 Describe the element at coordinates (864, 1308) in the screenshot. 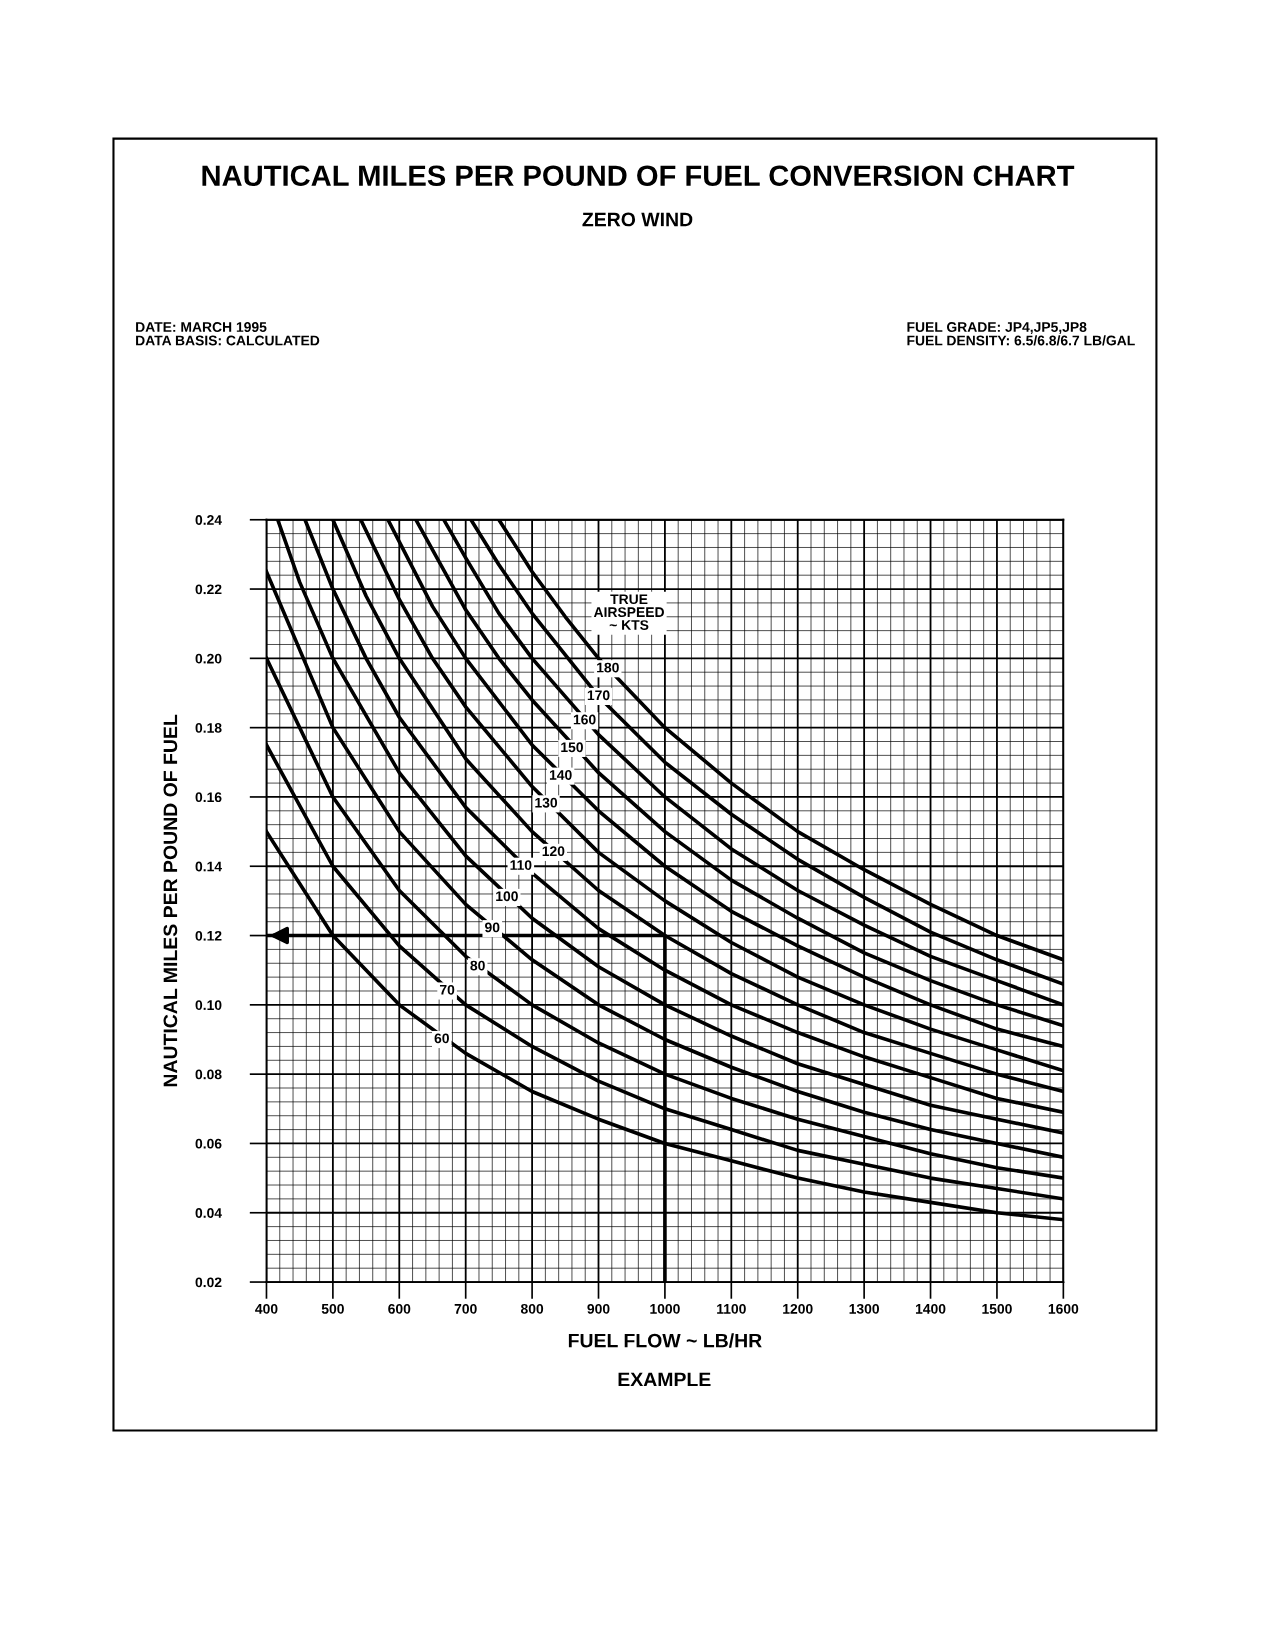

I see `x-tick-label: 1300` at that location.